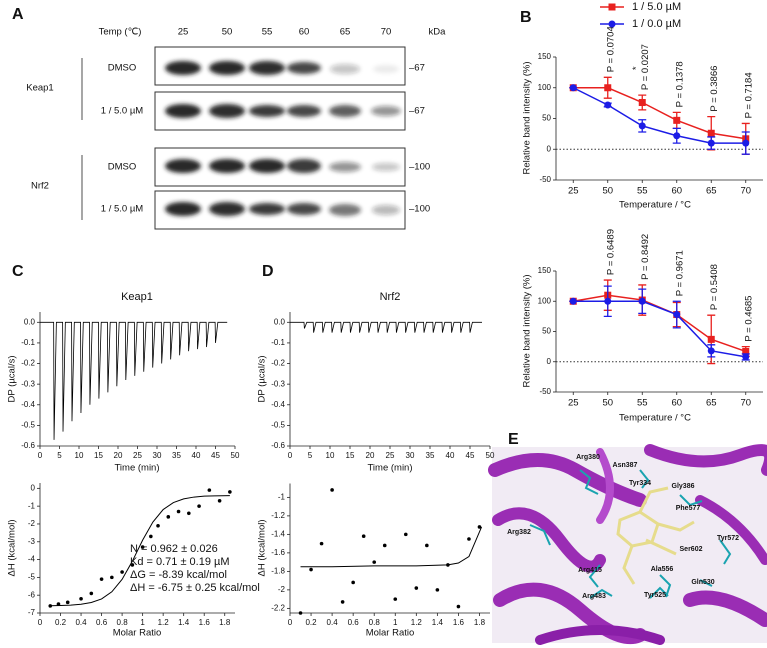  I want to click on y-tick-label: -1.6, so click(278, 552).